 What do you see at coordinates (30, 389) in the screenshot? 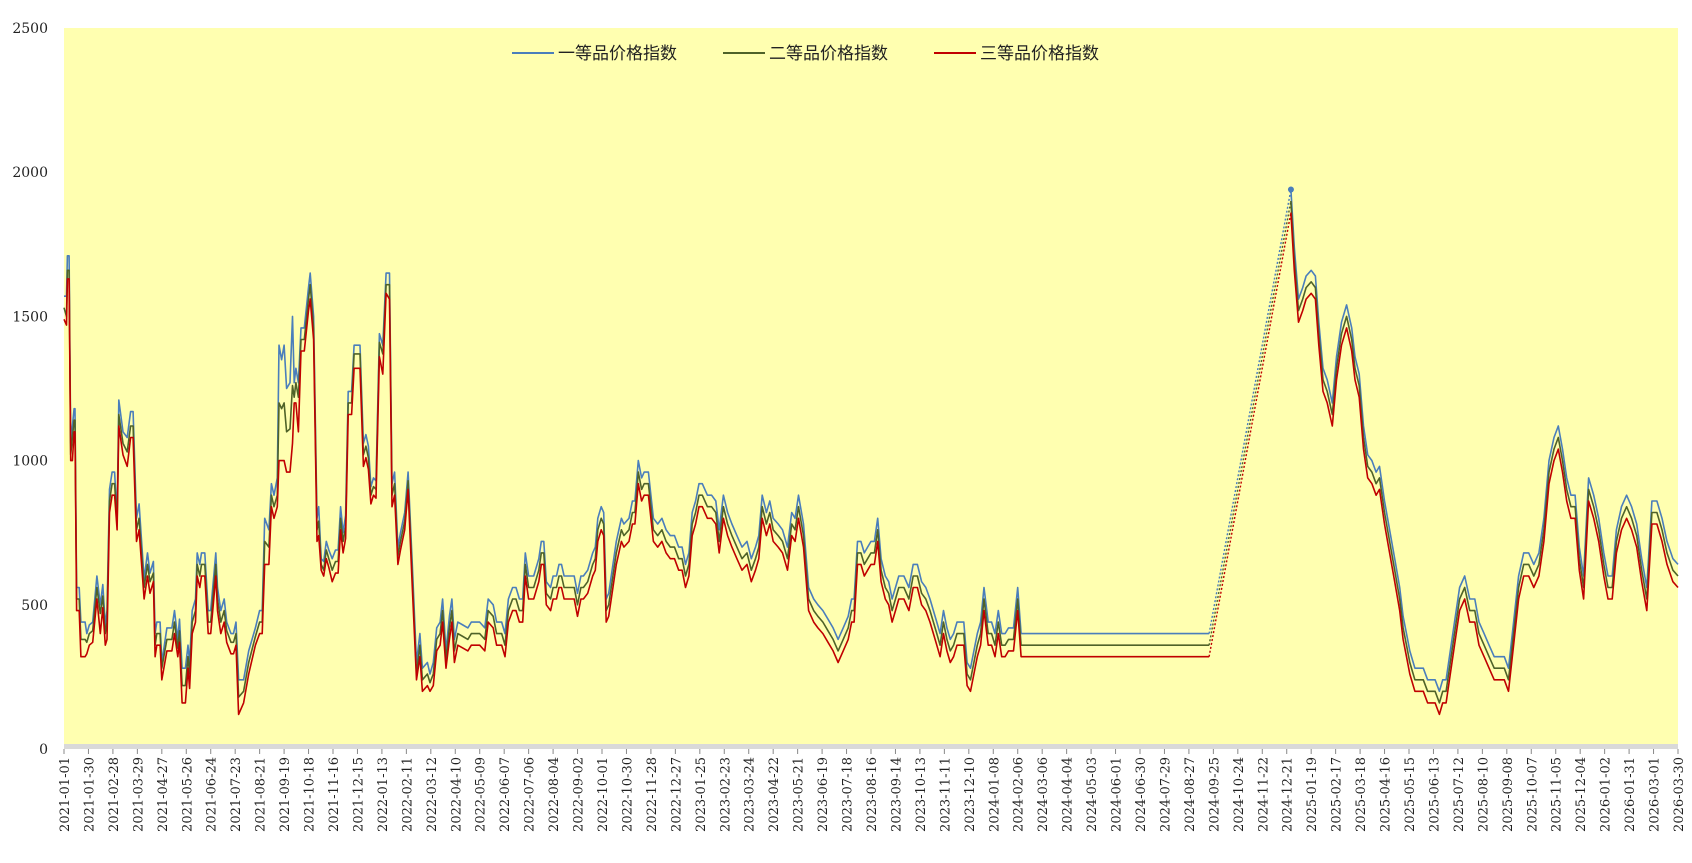
I see `y-axis-ticks: 0 500 1000 1500 2000 2500` at bounding box center [30, 389].